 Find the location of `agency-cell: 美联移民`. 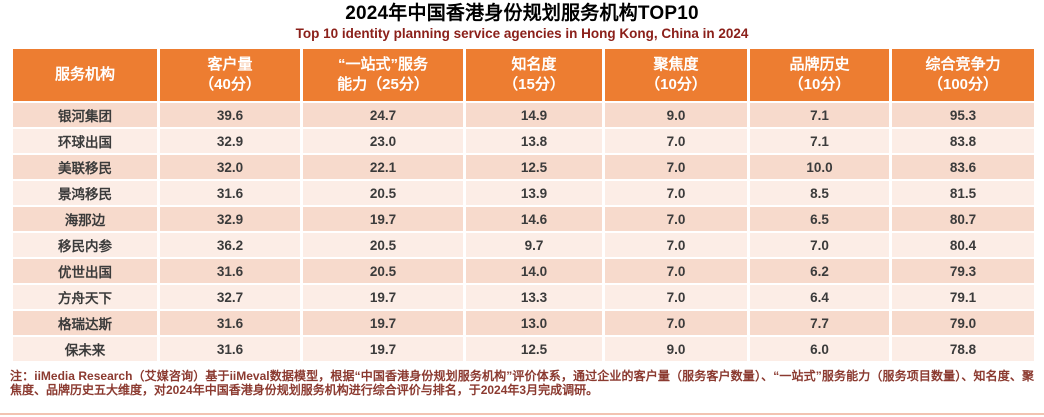

agency-cell: 美联移民 is located at coordinates (85, 167).